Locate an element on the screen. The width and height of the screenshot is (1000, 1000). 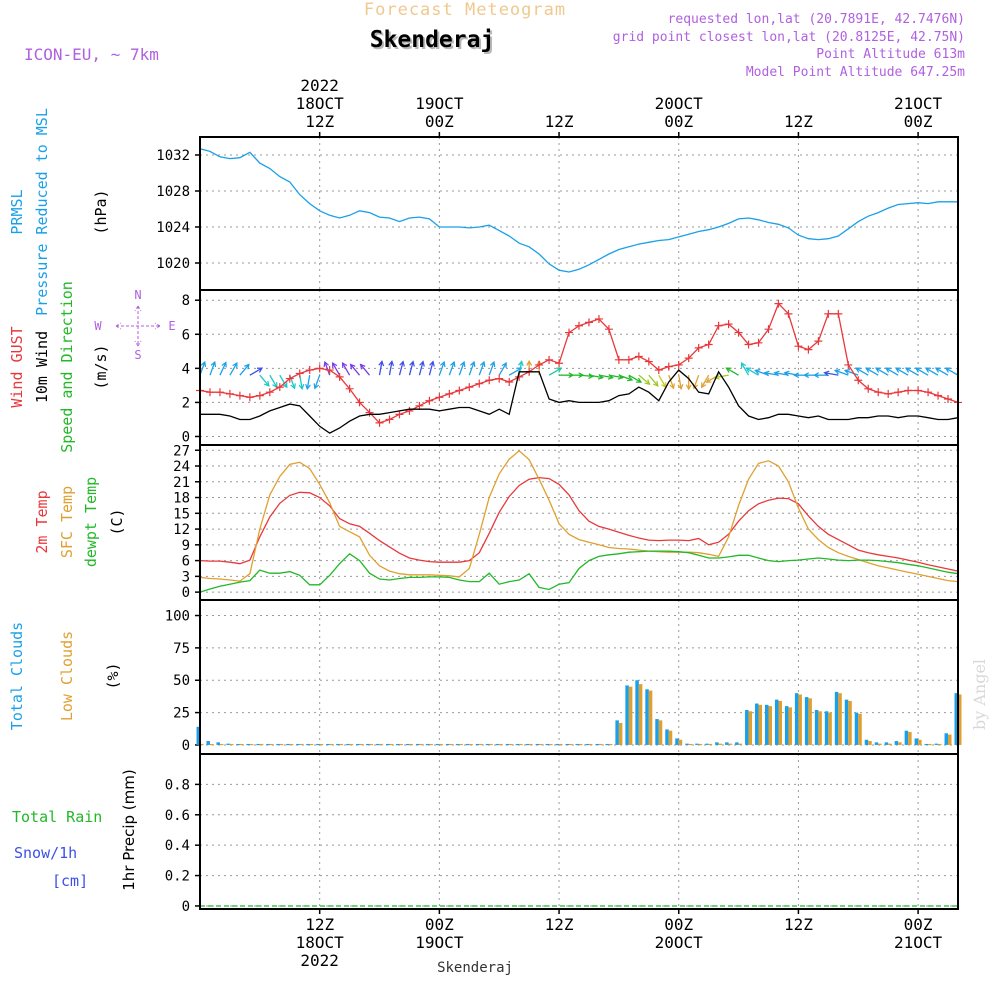
bottom-station-label: Skenderaj is located at coordinates (475, 968).